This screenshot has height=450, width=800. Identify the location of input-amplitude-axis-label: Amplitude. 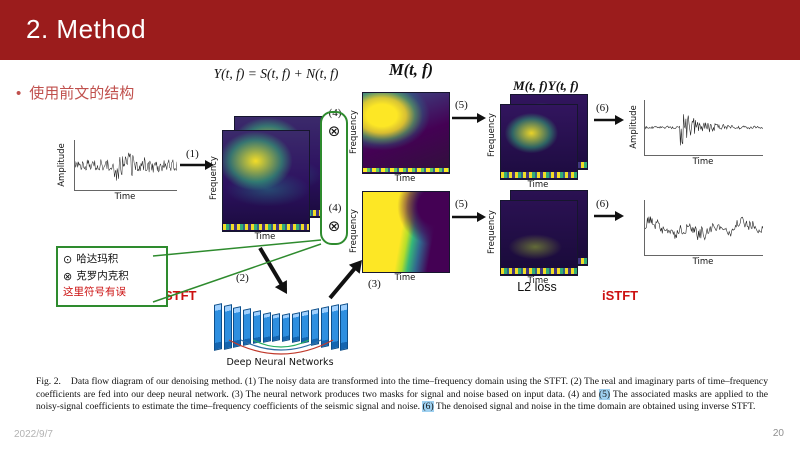
(62, 165).